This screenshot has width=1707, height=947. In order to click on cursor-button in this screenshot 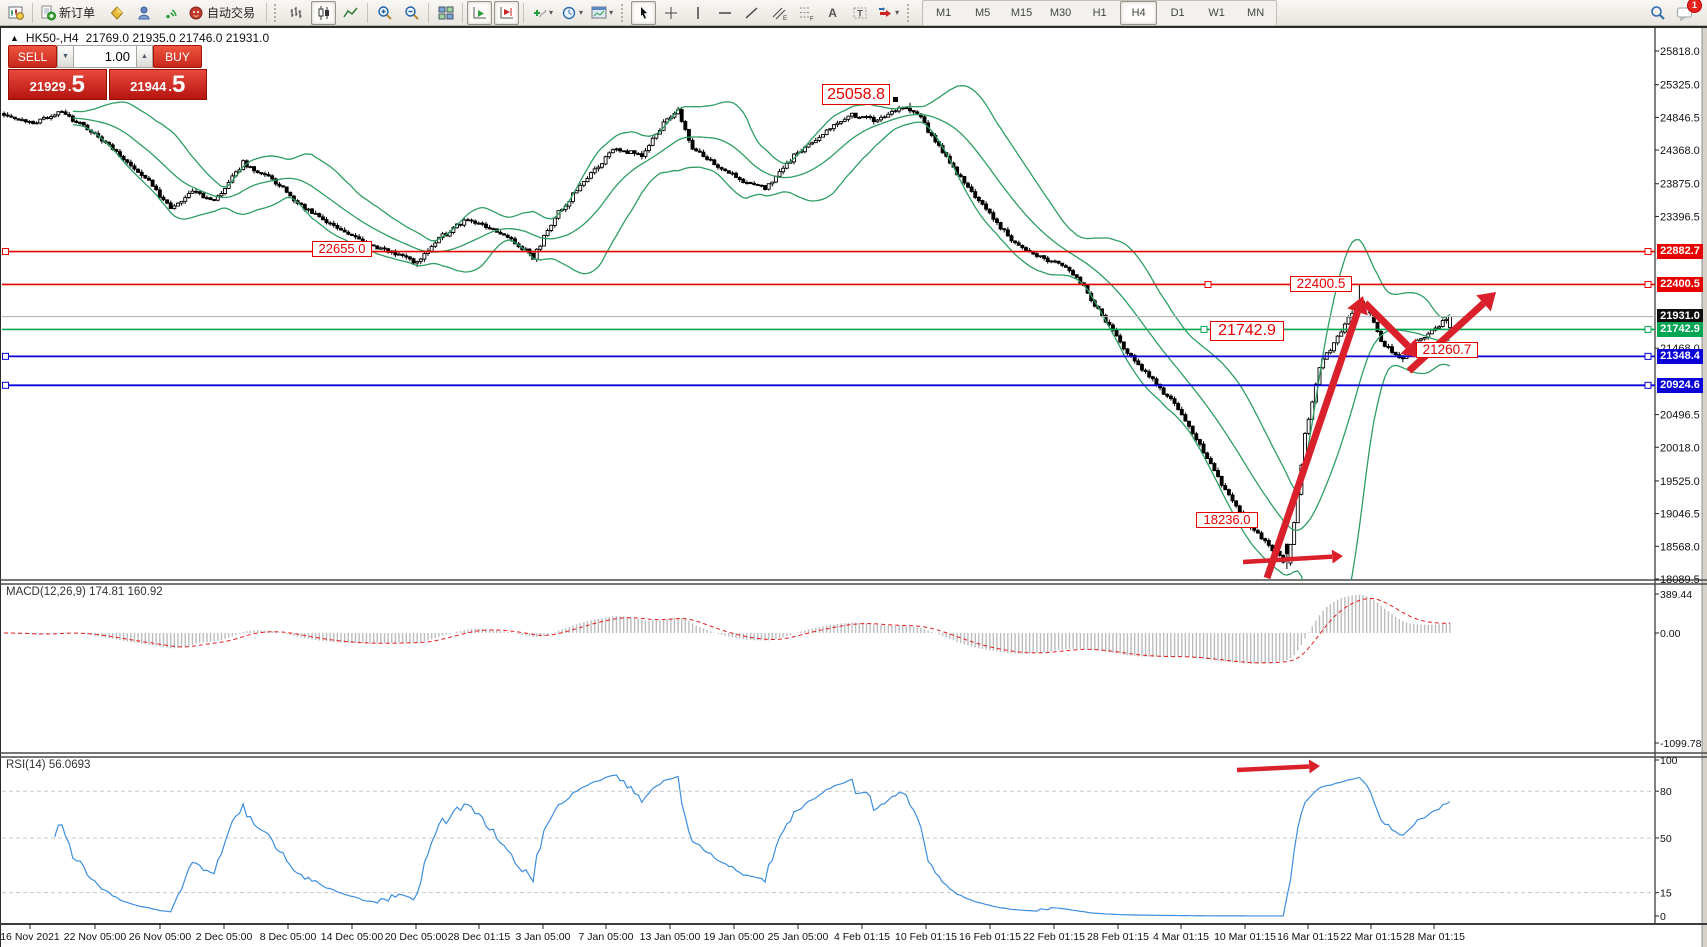, I will do `click(644, 12)`.